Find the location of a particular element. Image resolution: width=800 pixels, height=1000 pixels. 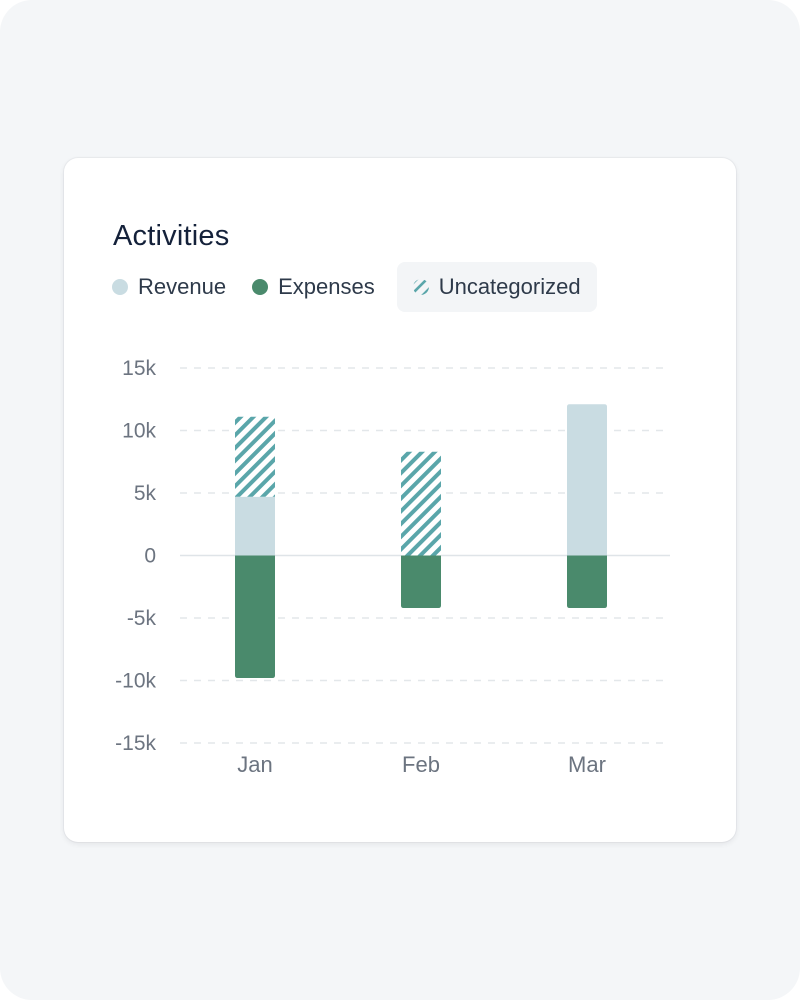

y-tick-label: -15k is located at coordinates (135, 743).